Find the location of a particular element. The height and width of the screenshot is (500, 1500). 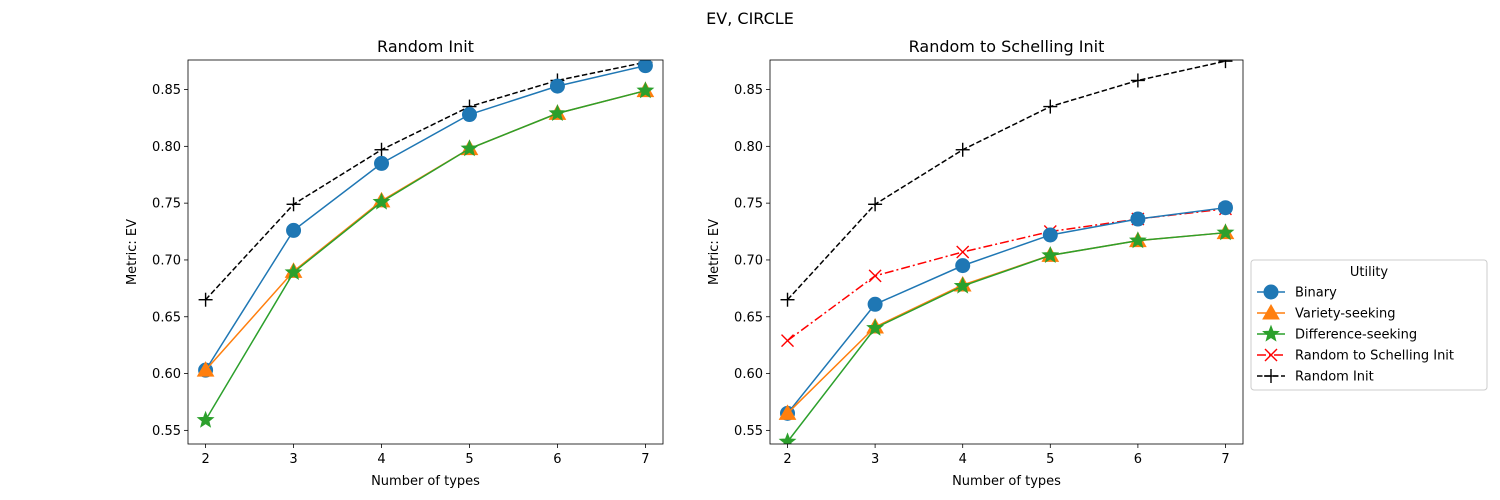

chart-title: Random to Schelling Init is located at coordinates (1007, 46).